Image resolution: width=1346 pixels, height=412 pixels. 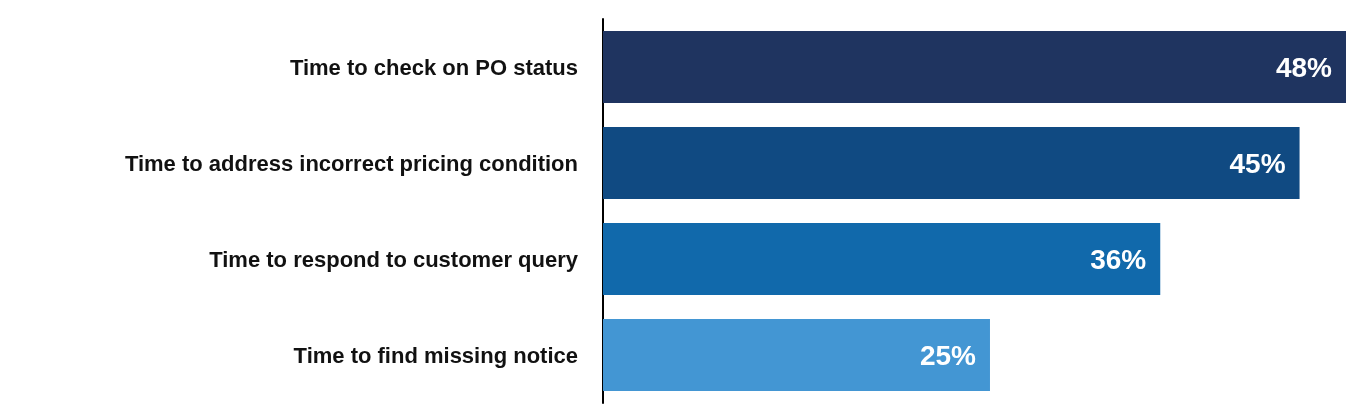 What do you see at coordinates (948, 355) in the screenshot?
I see `data-label: 25%` at bounding box center [948, 355].